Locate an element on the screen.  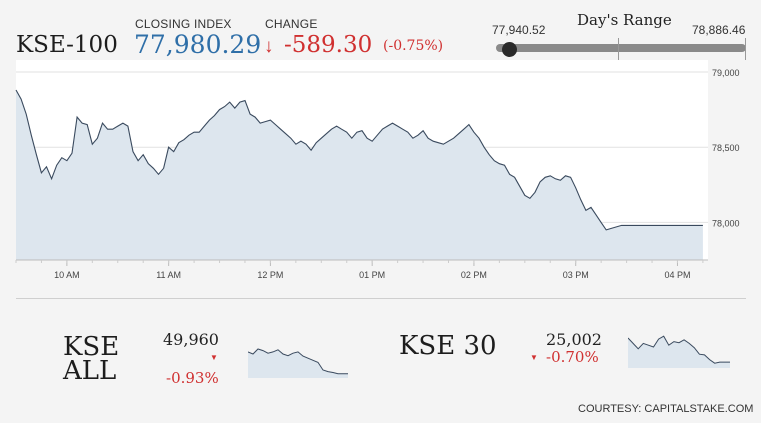
kse-30-value: 25,002 is located at coordinates (574, 339).